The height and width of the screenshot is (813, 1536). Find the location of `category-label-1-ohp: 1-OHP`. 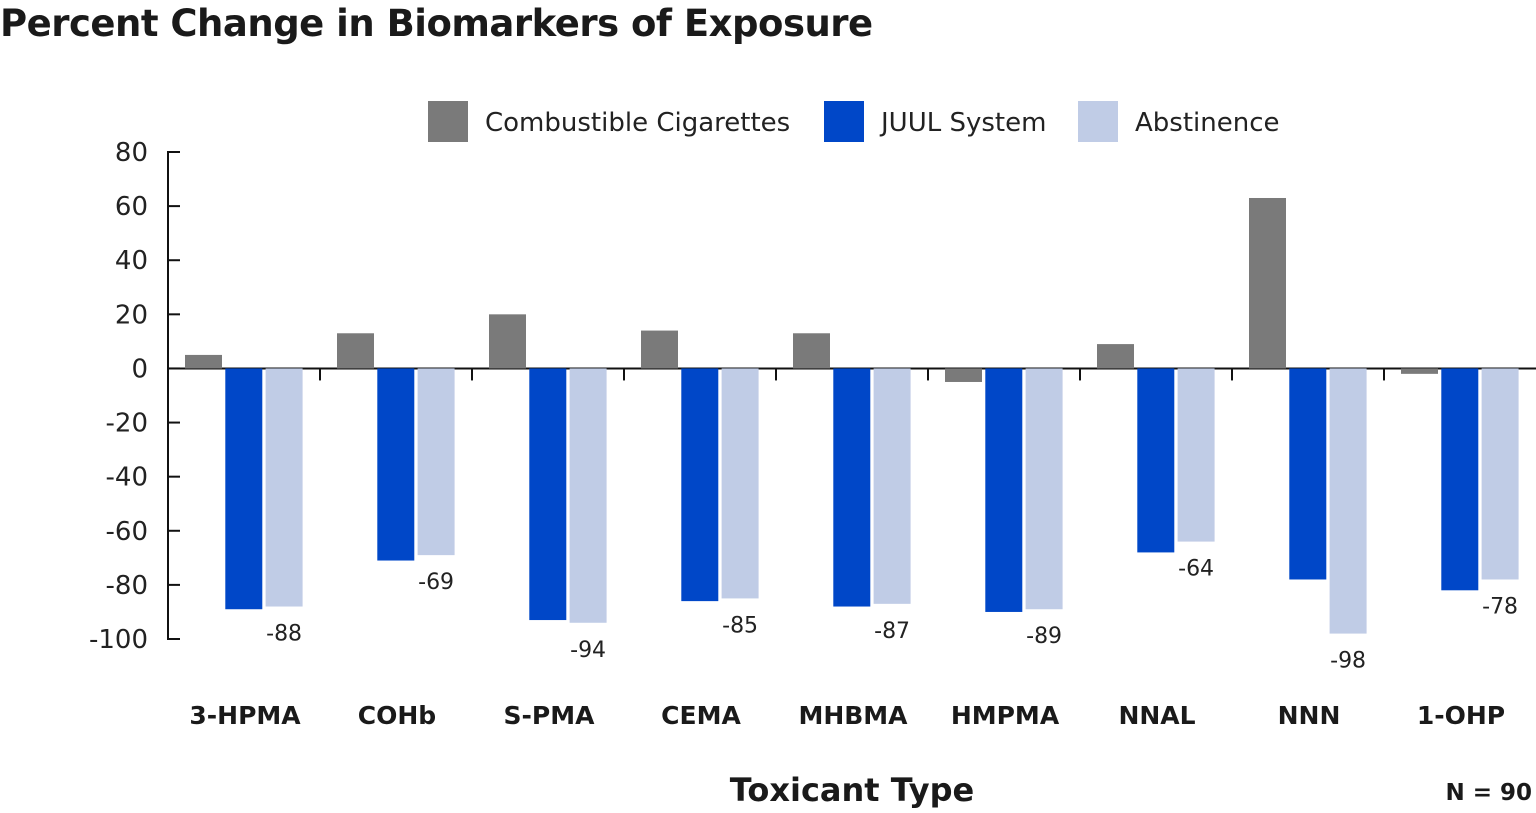

category-label-1-ohp: 1-OHP is located at coordinates (1461, 715).